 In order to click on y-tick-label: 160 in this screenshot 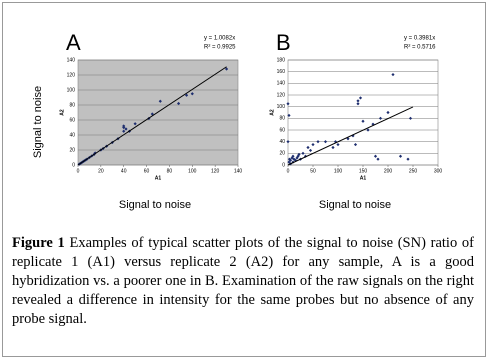, I will do `click(281, 72)`.